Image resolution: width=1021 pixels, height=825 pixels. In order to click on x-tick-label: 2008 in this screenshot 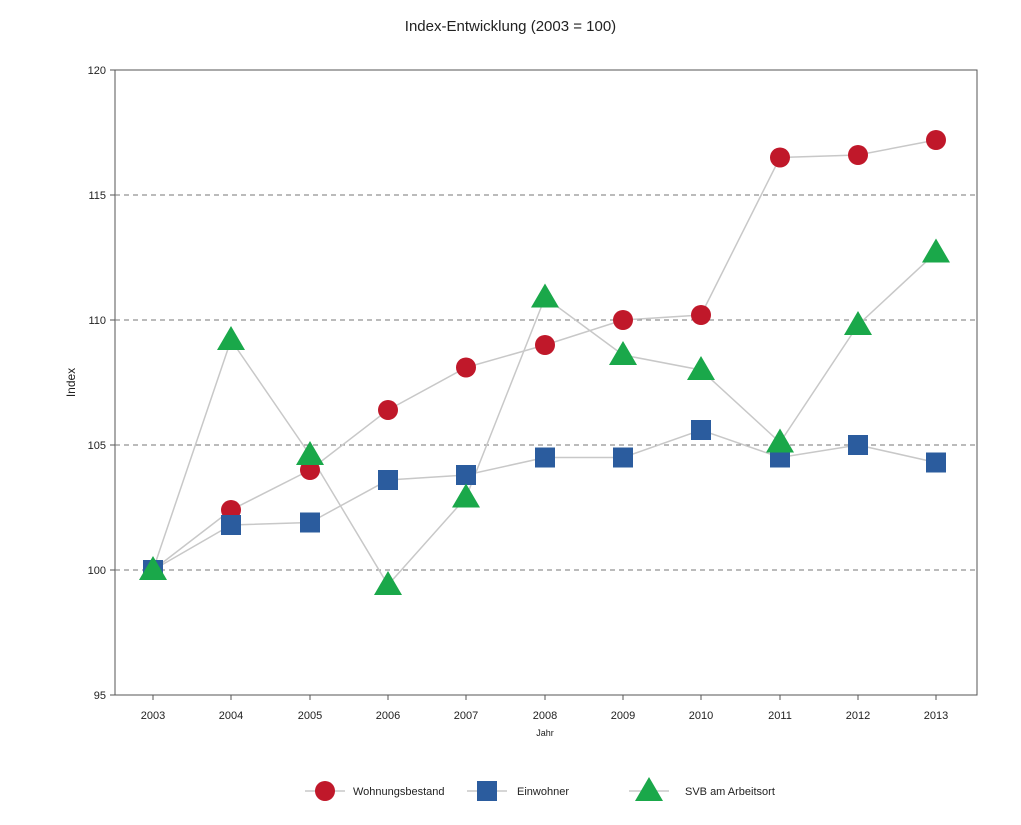, I will do `click(545, 716)`.